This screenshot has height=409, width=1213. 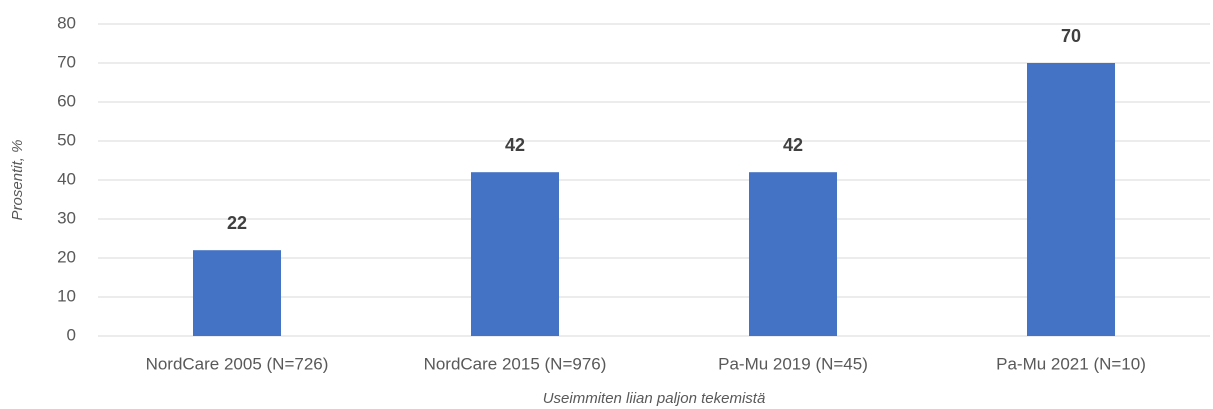 What do you see at coordinates (66, 139) in the screenshot?
I see `y-tick-label: 50` at bounding box center [66, 139].